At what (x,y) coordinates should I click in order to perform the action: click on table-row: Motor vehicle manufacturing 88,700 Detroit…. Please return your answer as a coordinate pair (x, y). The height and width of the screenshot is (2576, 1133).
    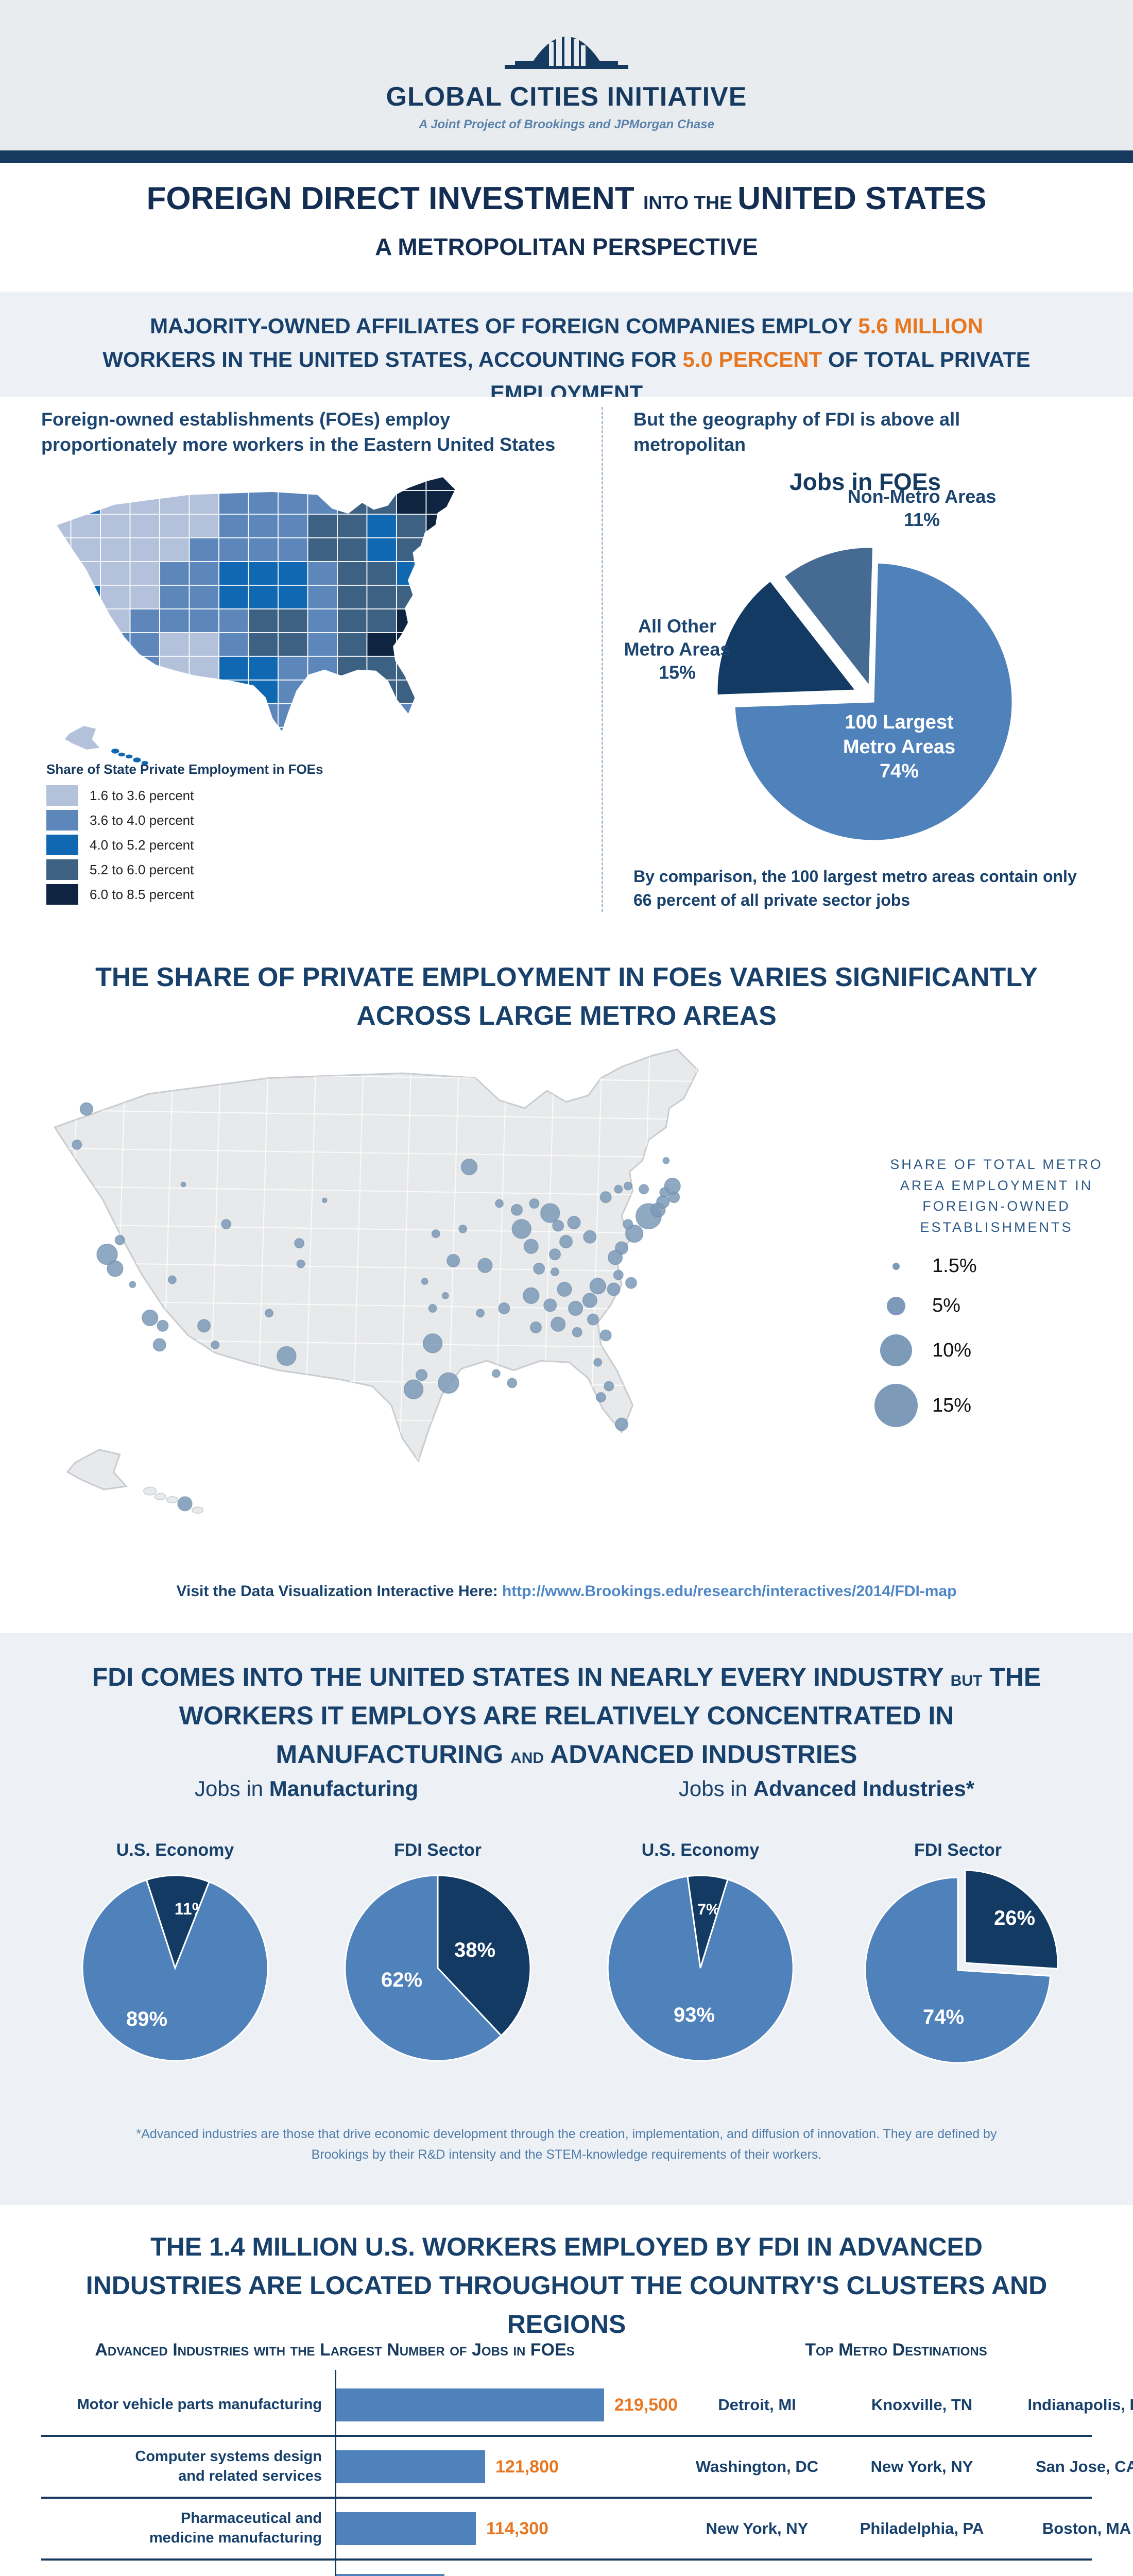
    Looking at the image, I should click on (566, 2567).